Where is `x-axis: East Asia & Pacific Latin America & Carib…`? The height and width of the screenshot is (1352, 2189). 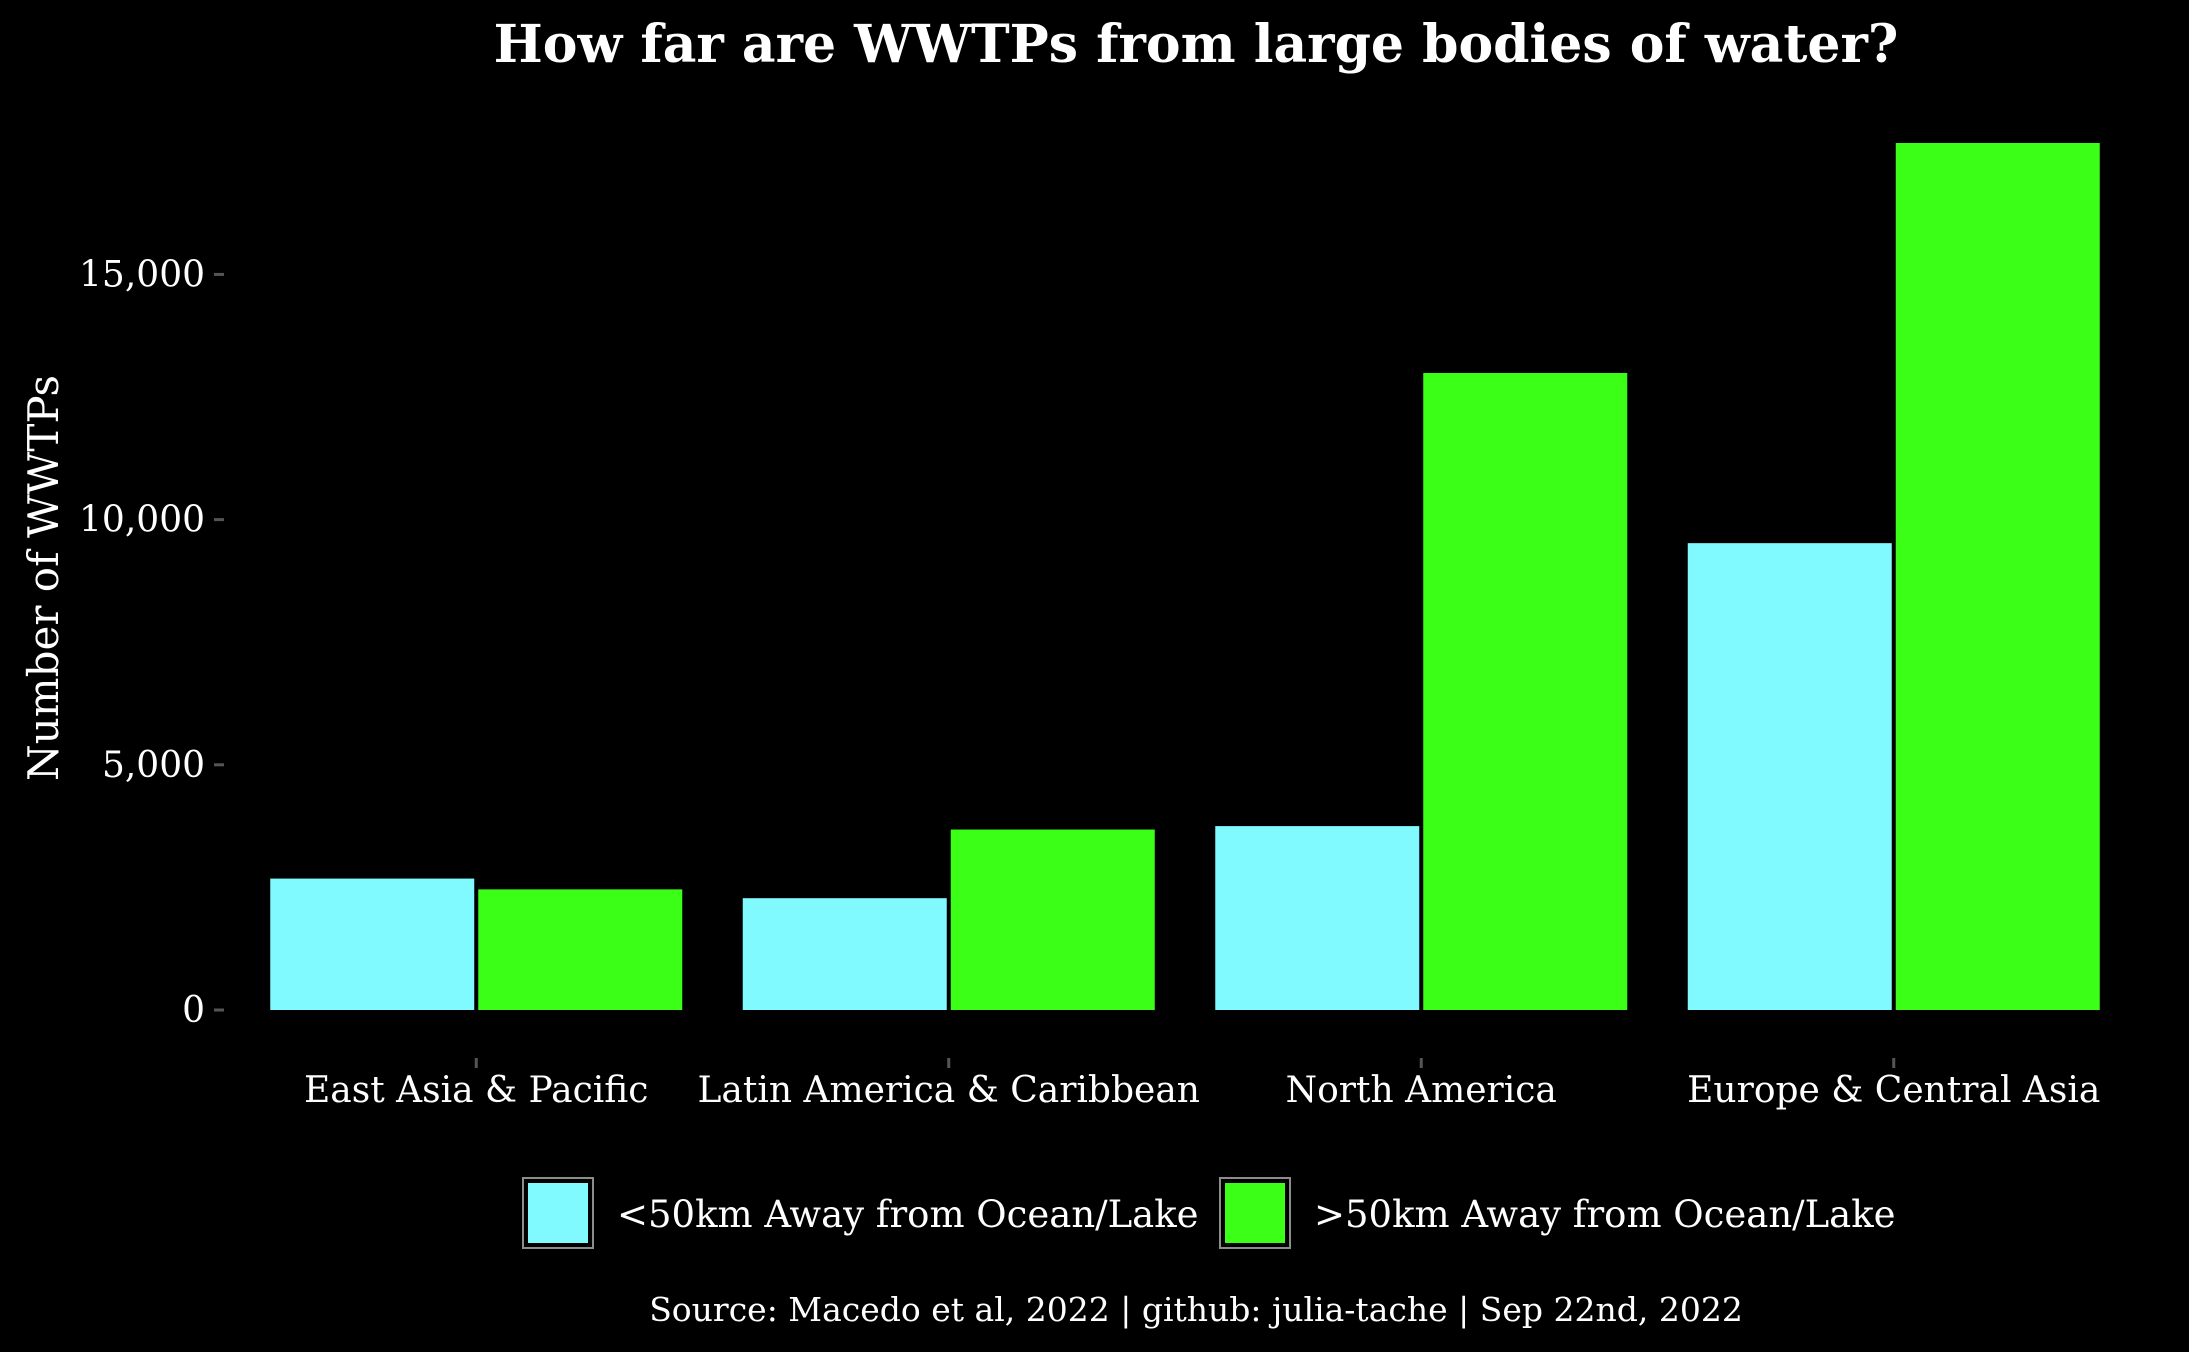
x-axis: East Asia & Pacific Latin America & Carib… is located at coordinates (1202, 1084).